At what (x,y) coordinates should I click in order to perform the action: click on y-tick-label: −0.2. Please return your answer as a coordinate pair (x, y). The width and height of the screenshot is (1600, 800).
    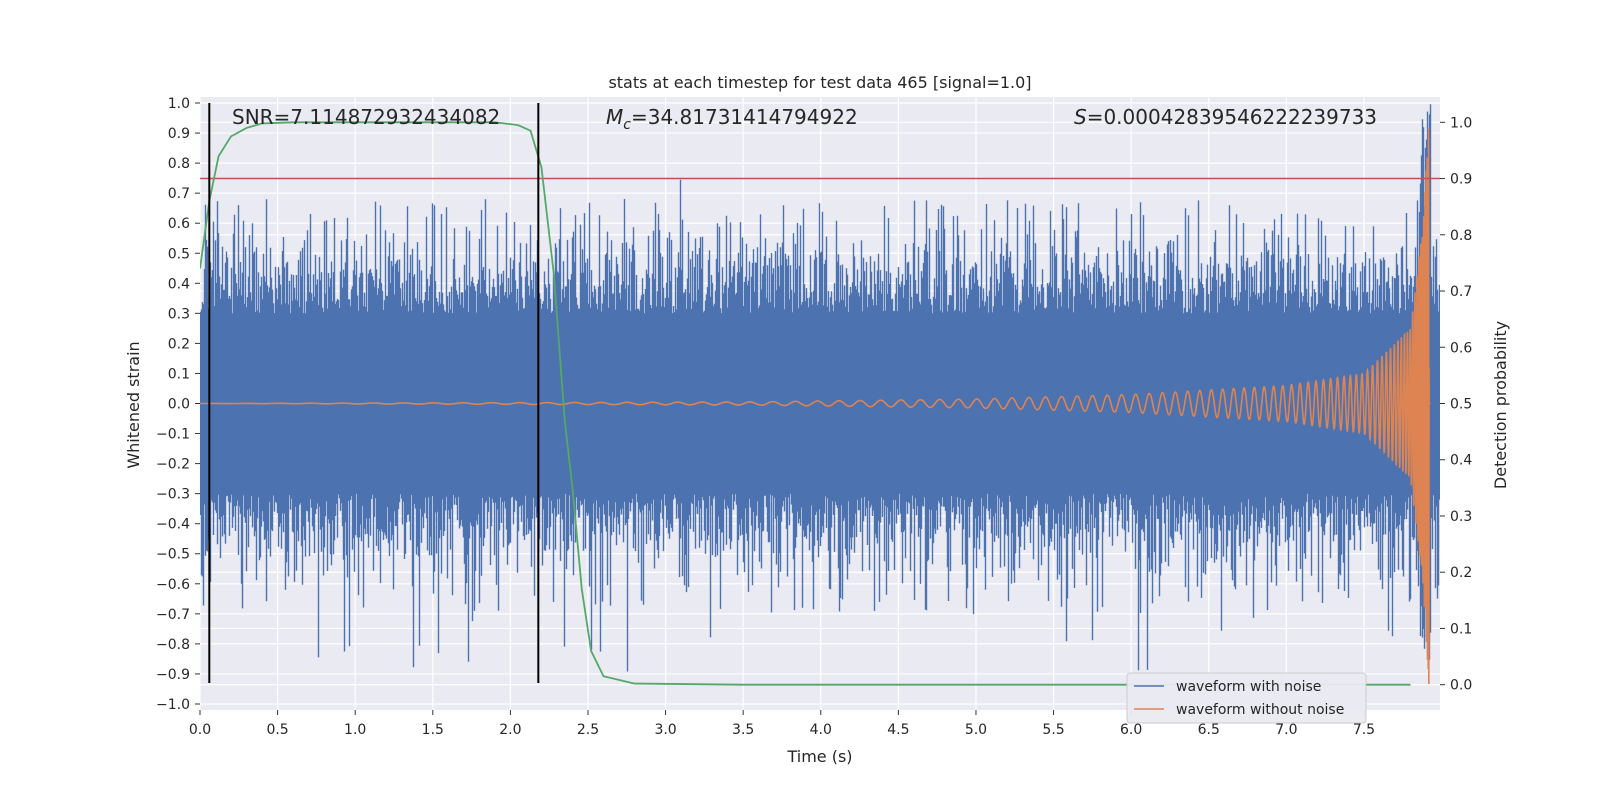
    Looking at the image, I should click on (173, 465).